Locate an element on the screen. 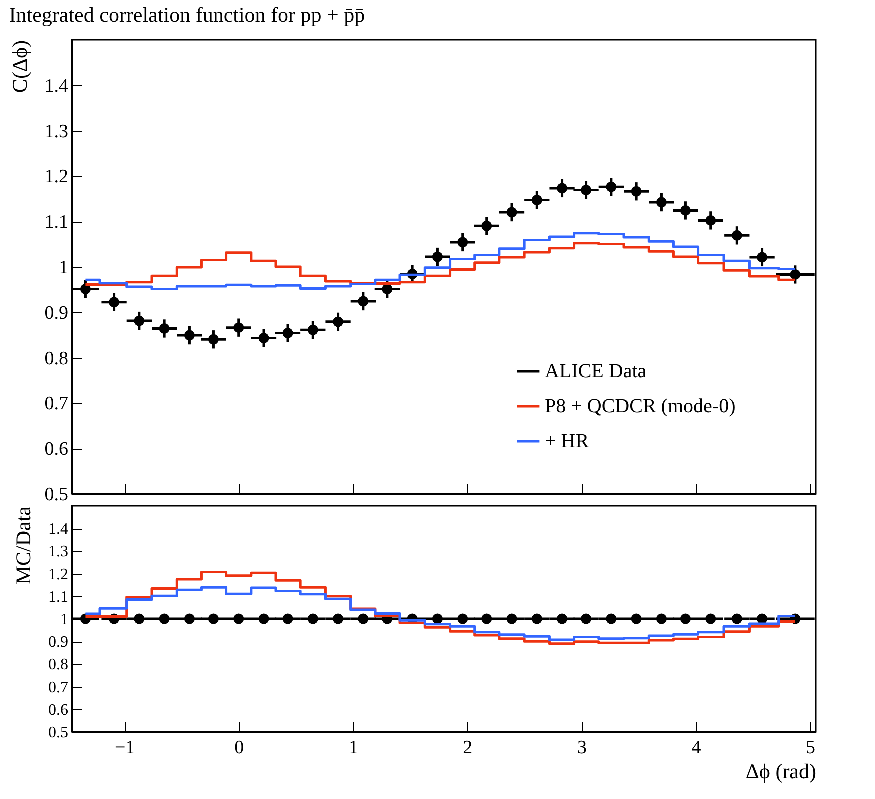 This screenshot has height=799, width=875. x-axis-title: Δϕ (rad) is located at coordinates (781, 772).